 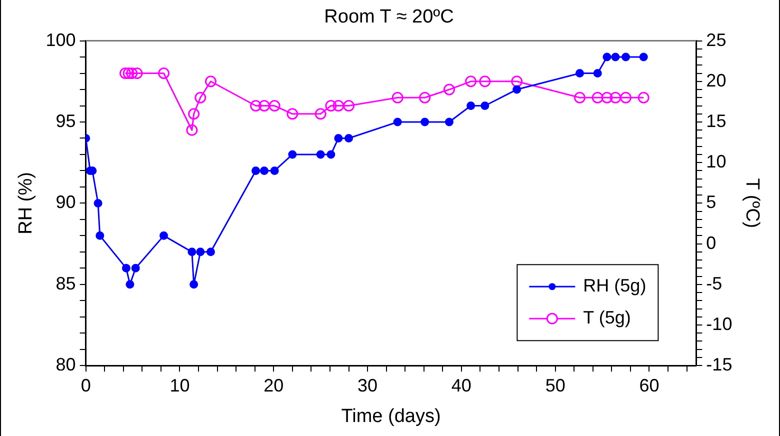 I want to click on x-tick-label: 40, so click(x=461, y=385).